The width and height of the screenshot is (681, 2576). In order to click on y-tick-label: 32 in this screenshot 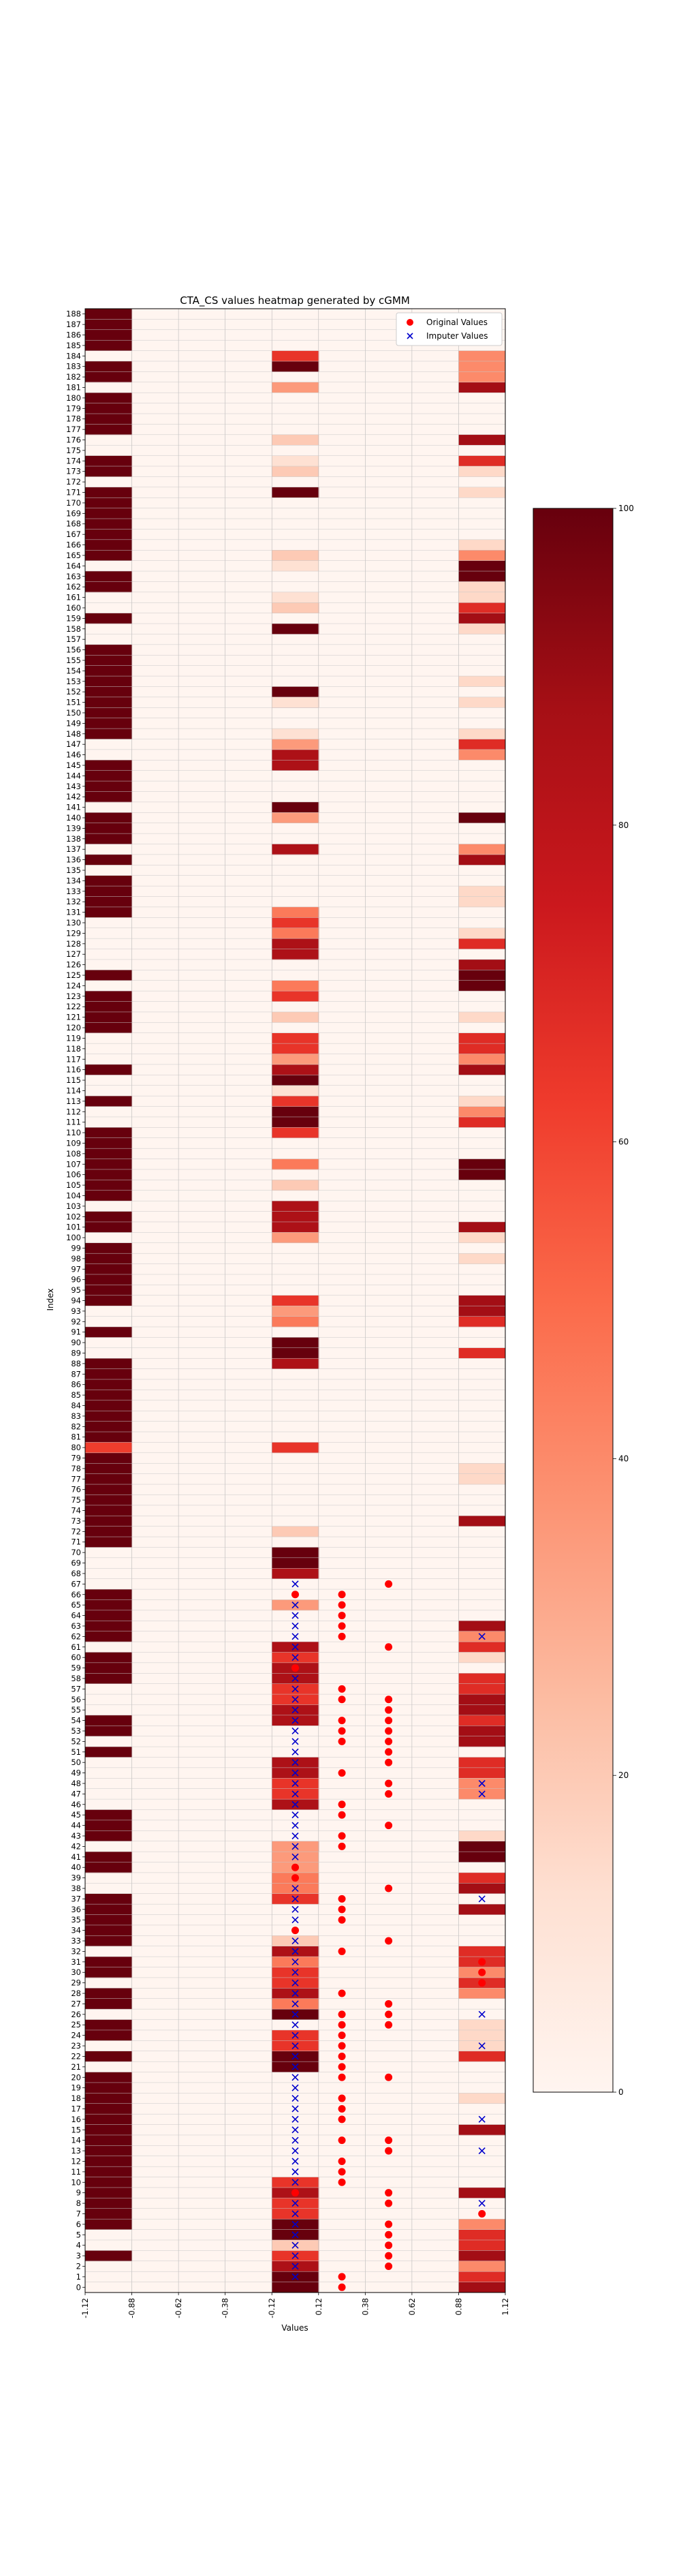, I will do `click(76, 1951)`.